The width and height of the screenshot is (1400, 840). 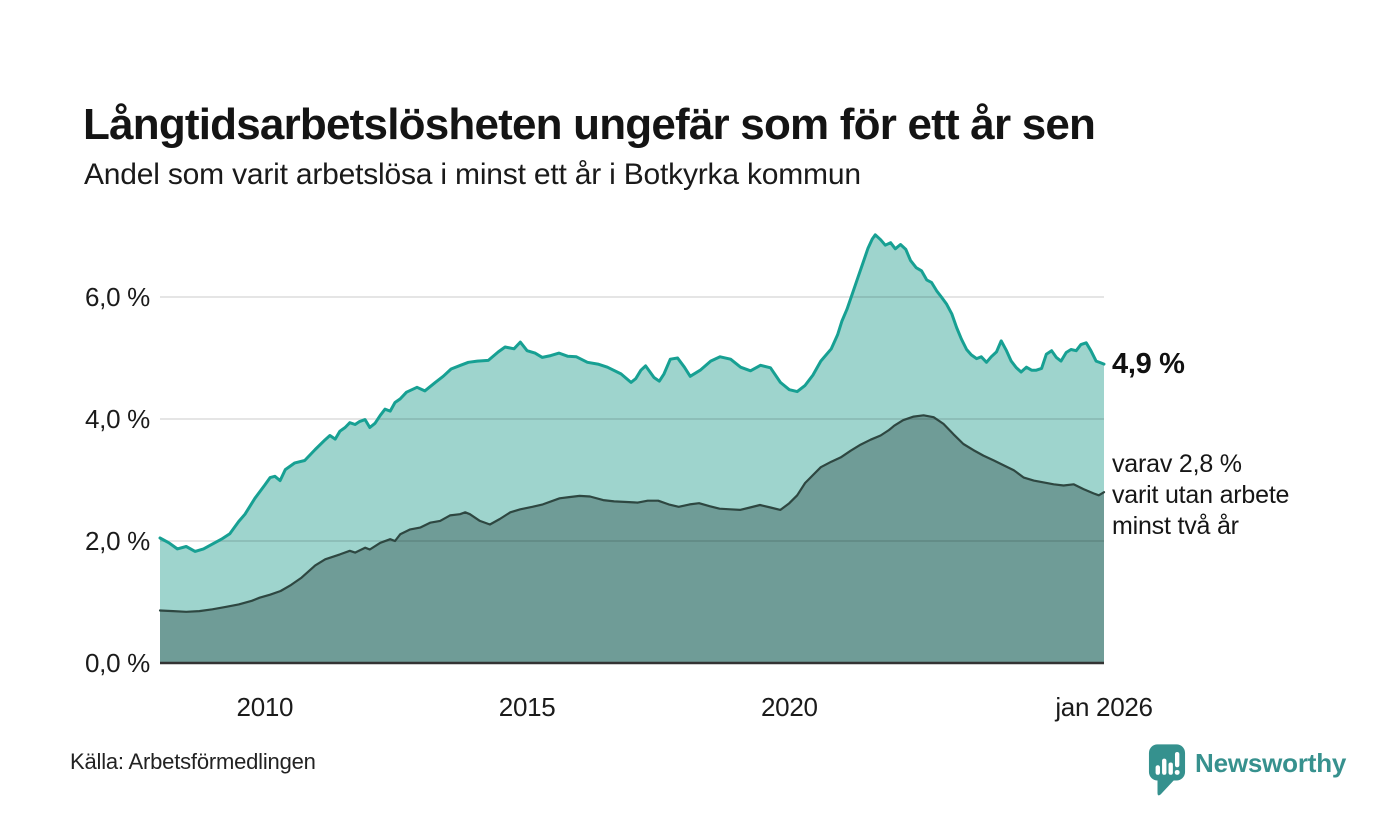 What do you see at coordinates (265, 707) in the screenshot?
I see `x-tick-label: 2010` at bounding box center [265, 707].